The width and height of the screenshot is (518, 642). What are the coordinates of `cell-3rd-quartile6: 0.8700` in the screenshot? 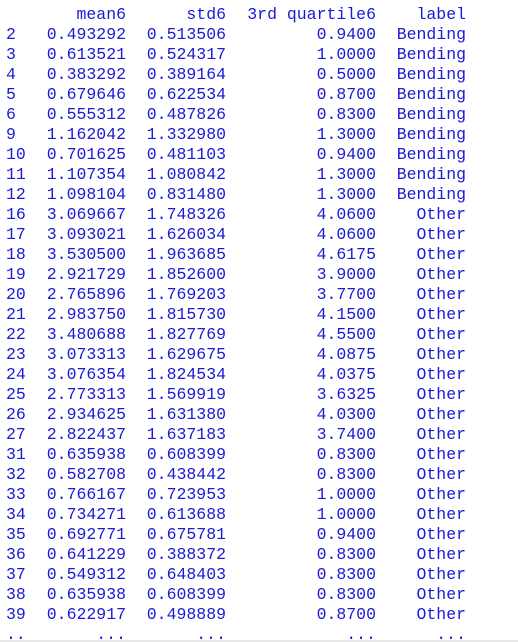 It's located at (346, 94).